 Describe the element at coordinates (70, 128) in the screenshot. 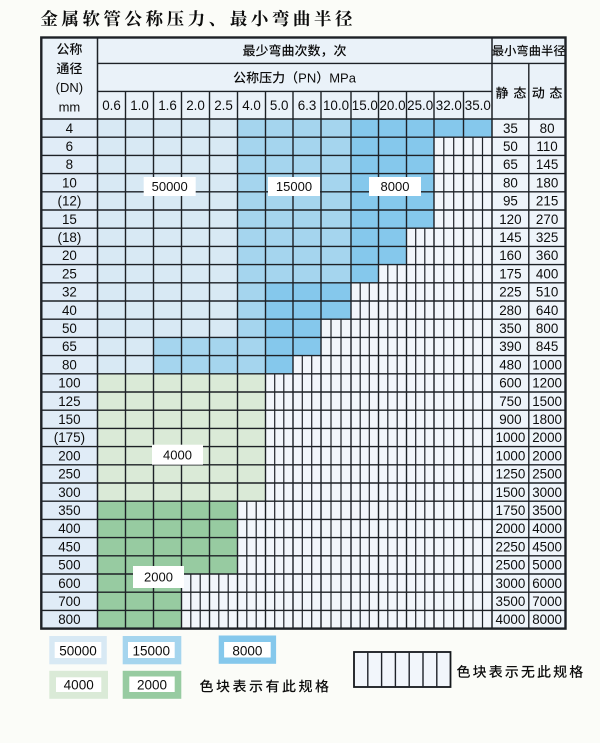

I see `svg-text: 4` at that location.